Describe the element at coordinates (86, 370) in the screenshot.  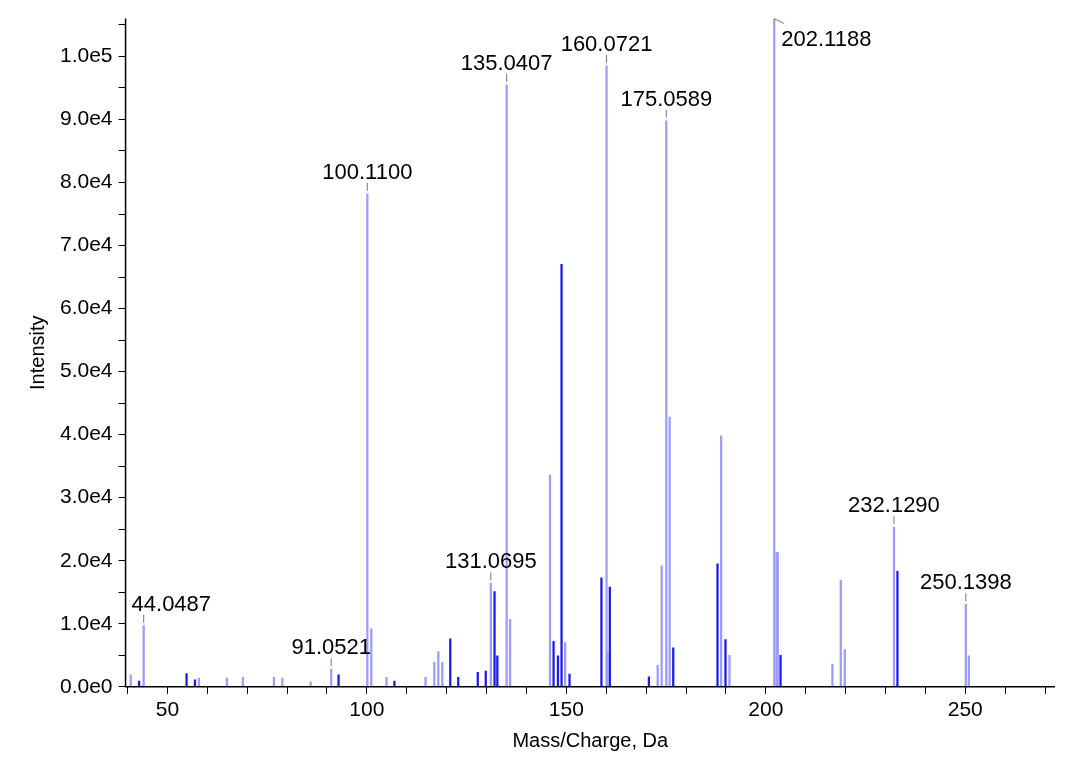
I see `y-tick-label: 5.0e4` at that location.